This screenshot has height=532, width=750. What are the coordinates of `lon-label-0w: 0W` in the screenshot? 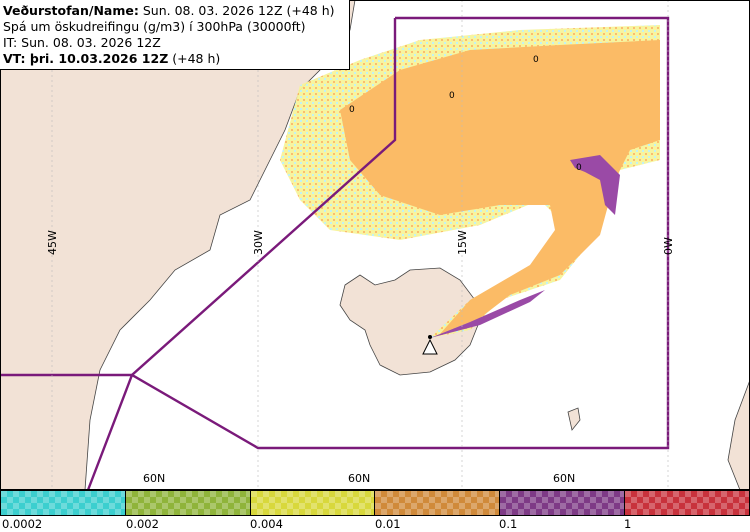 It's located at (668, 246).